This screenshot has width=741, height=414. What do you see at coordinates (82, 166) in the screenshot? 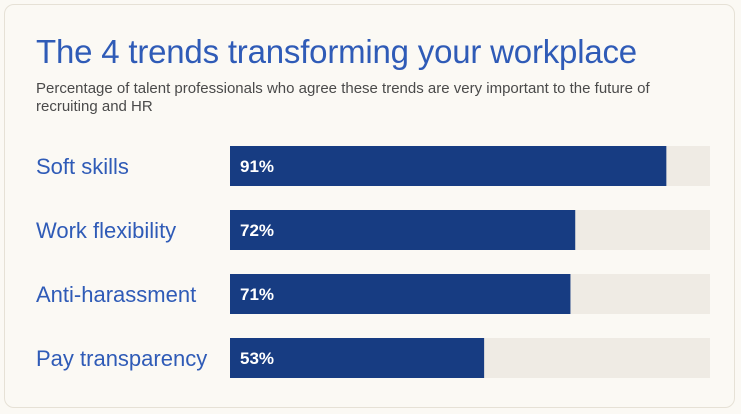
I see `category-label: Soft skills` at bounding box center [82, 166].